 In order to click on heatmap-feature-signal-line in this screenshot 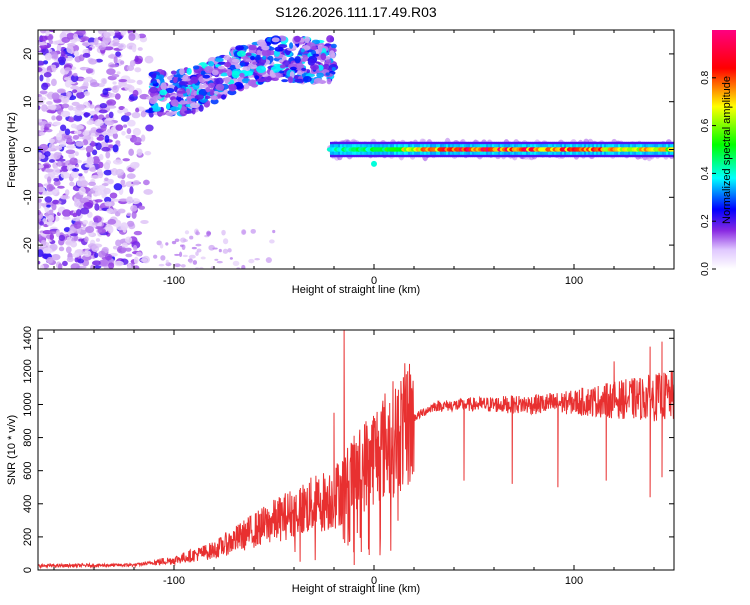, I will do `click(502, 152)`.